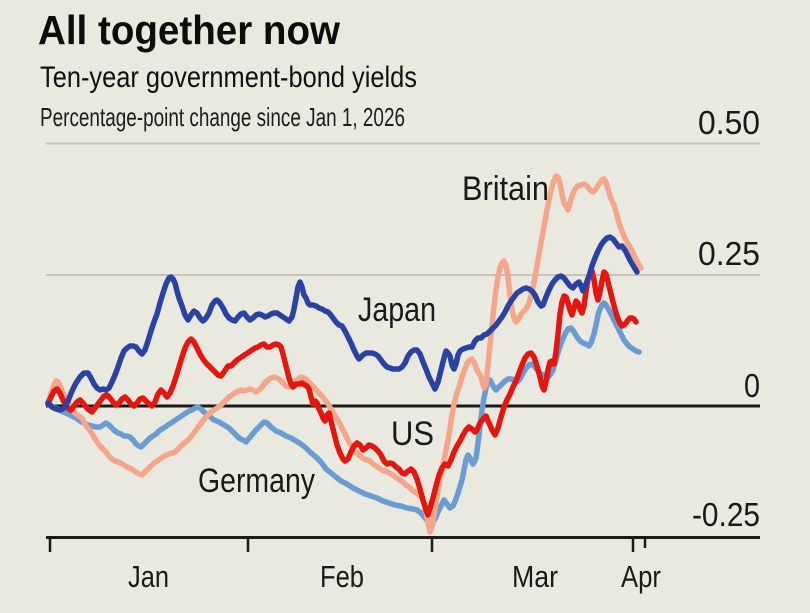 The image size is (810, 613). What do you see at coordinates (397, 310) in the screenshot?
I see `svg-text: Japan` at bounding box center [397, 310].